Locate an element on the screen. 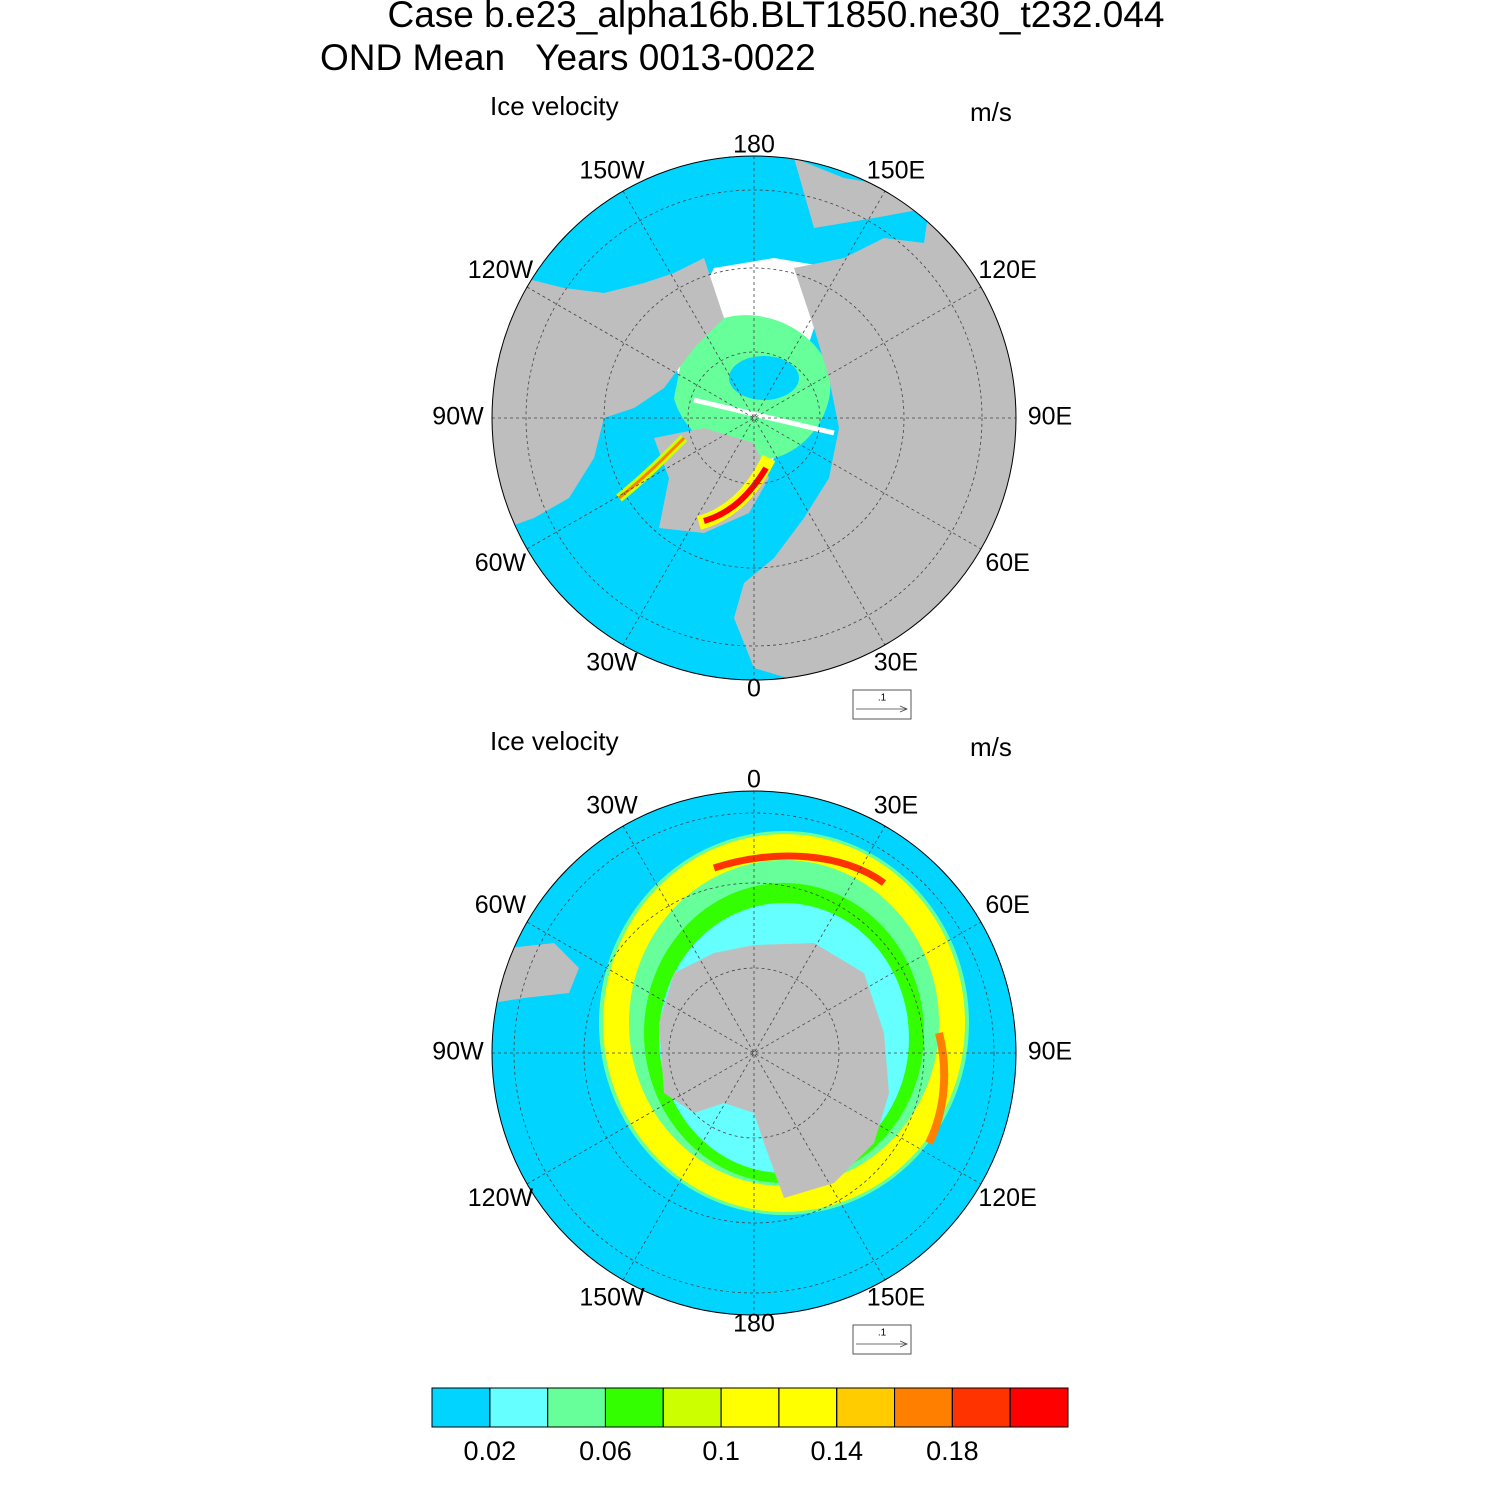  colorbar: 0.02 0.06 0.1 0.14 0.18 is located at coordinates (750, 1426).